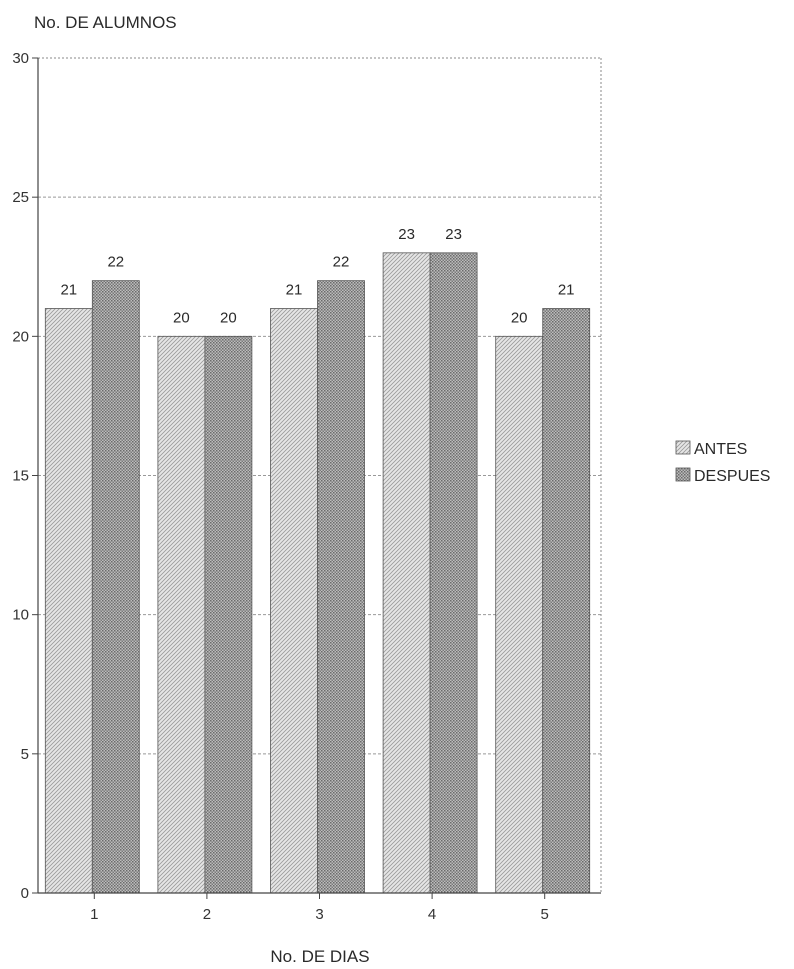  What do you see at coordinates (319, 956) in the screenshot?
I see `x-axis-title: No. DE DIAS` at bounding box center [319, 956].